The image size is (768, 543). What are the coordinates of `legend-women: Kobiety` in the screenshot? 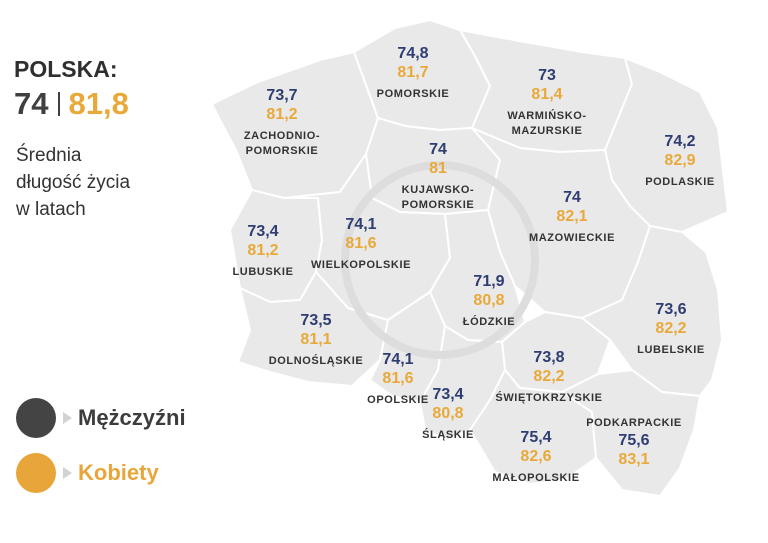 It's located at (87, 473).